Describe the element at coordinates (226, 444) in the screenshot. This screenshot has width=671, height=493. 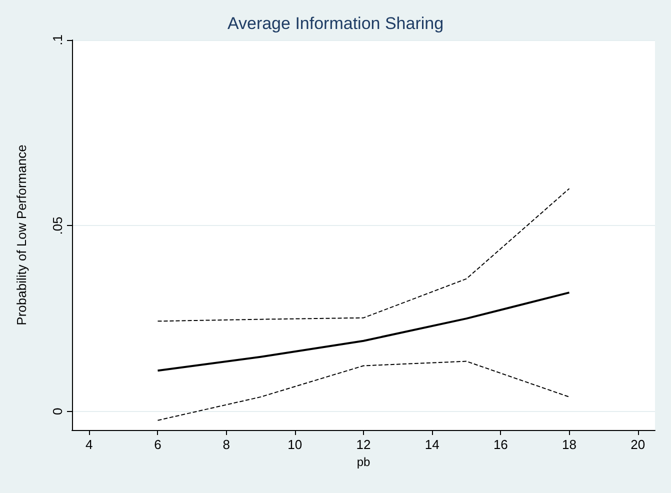
I see `x-tick-label: 8` at that location.